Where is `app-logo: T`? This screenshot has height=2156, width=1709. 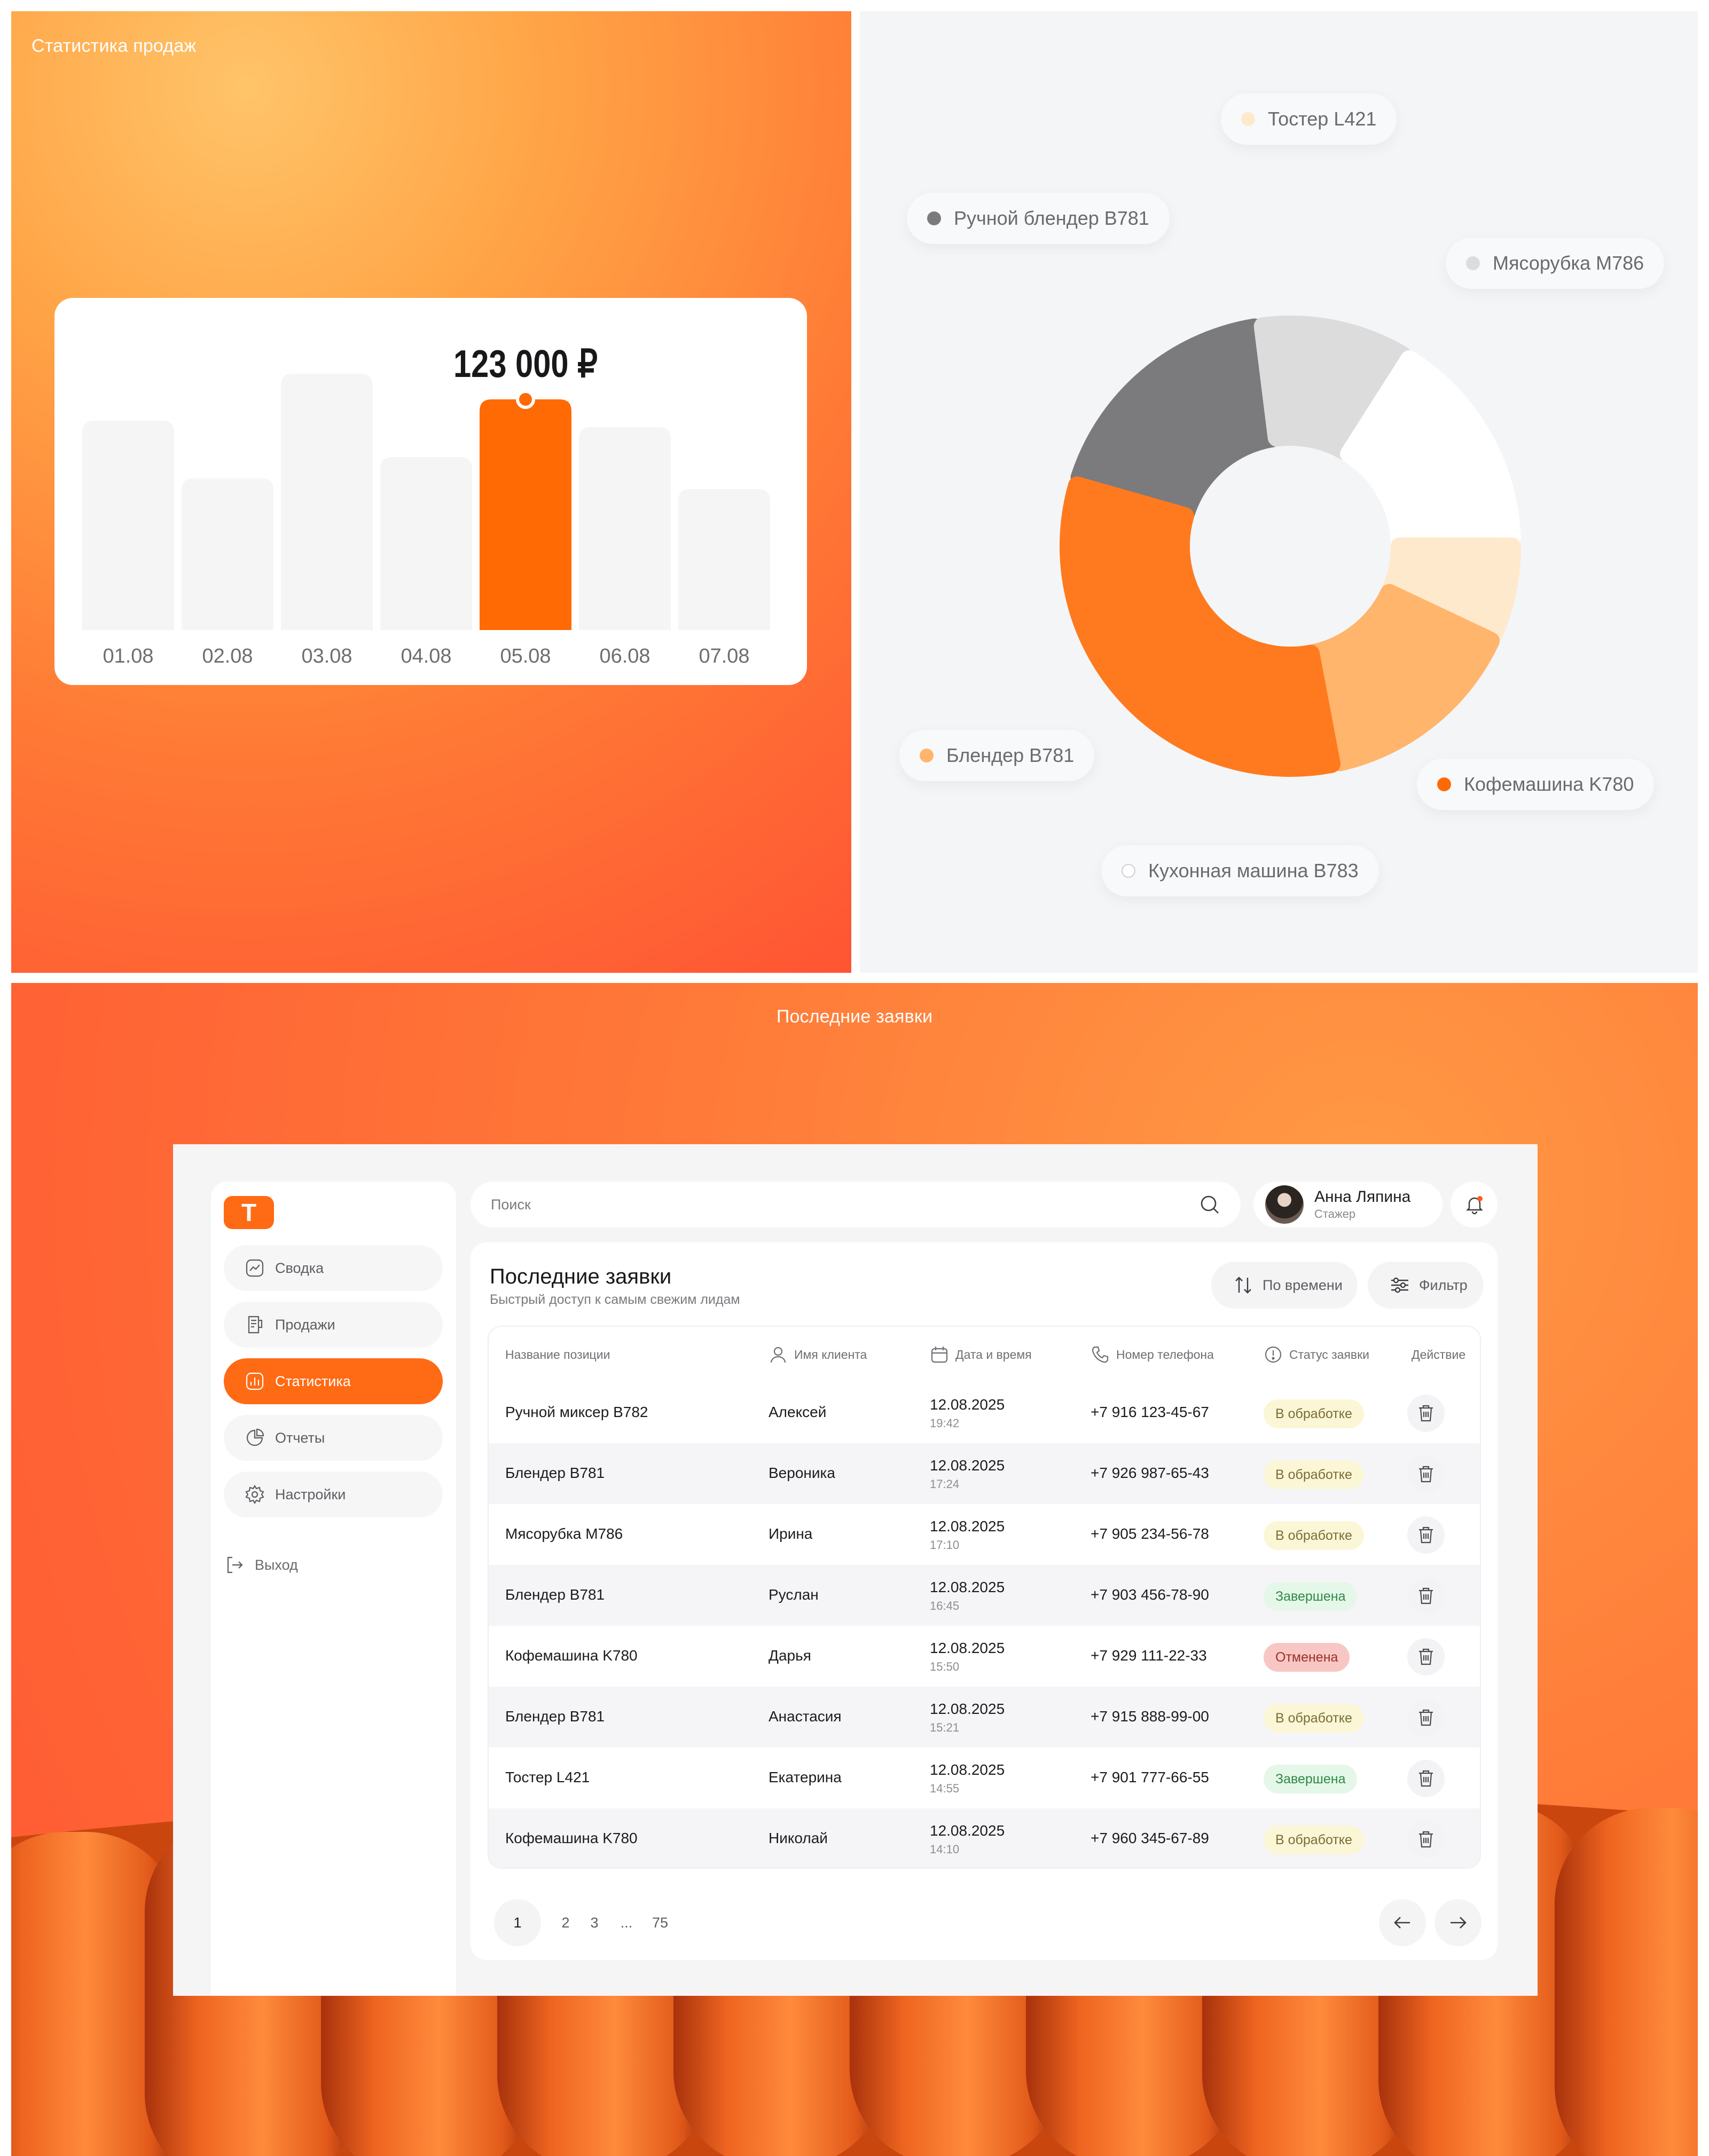
app-logo: T is located at coordinates (249, 1212).